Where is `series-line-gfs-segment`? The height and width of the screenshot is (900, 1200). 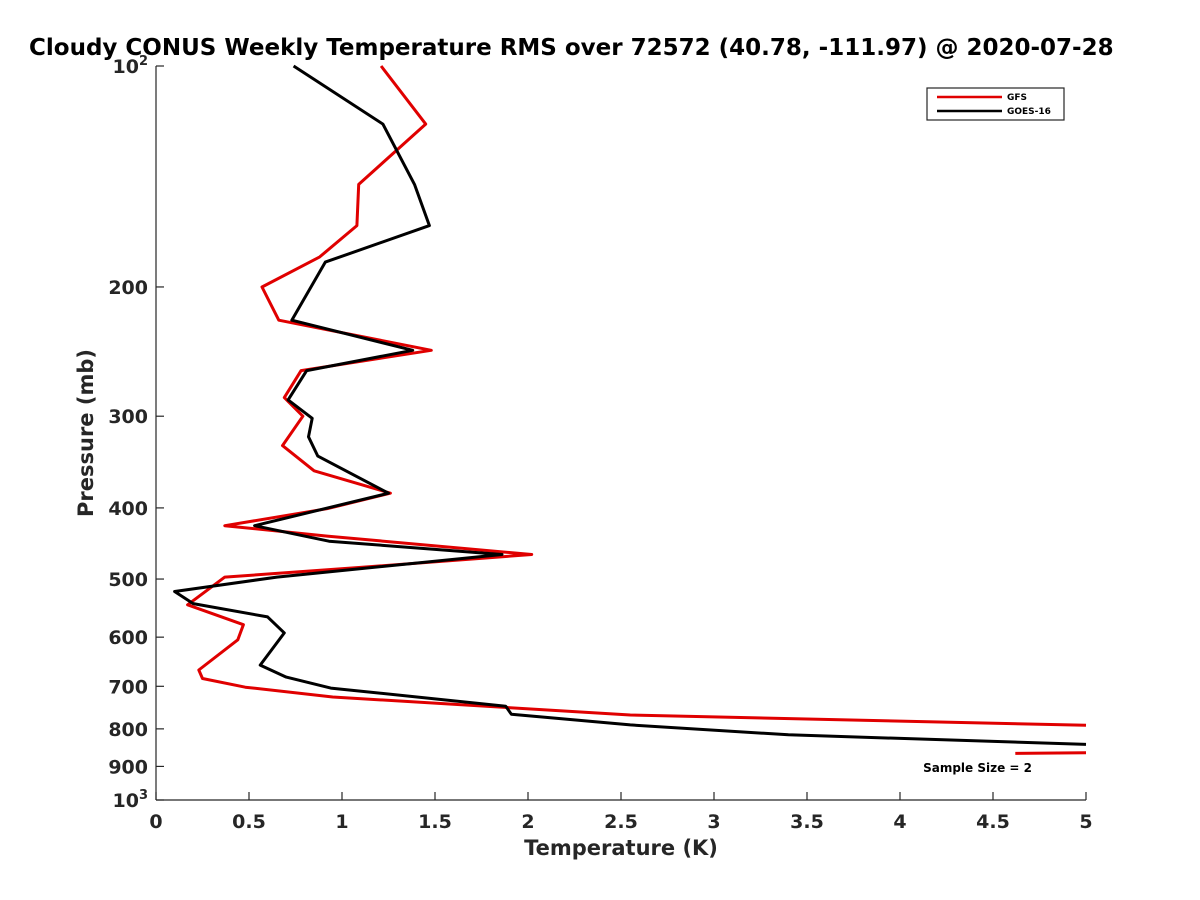 series-line-gfs-segment is located at coordinates (1051, 753).